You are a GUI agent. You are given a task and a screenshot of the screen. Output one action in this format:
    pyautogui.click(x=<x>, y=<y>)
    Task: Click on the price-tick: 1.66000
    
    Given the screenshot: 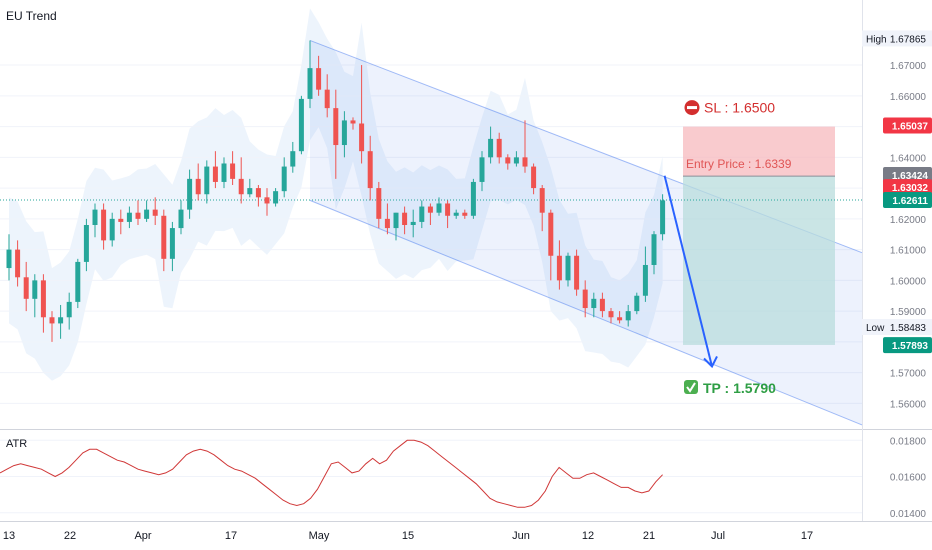 What is the action you would take?
    pyautogui.click(x=908, y=97)
    